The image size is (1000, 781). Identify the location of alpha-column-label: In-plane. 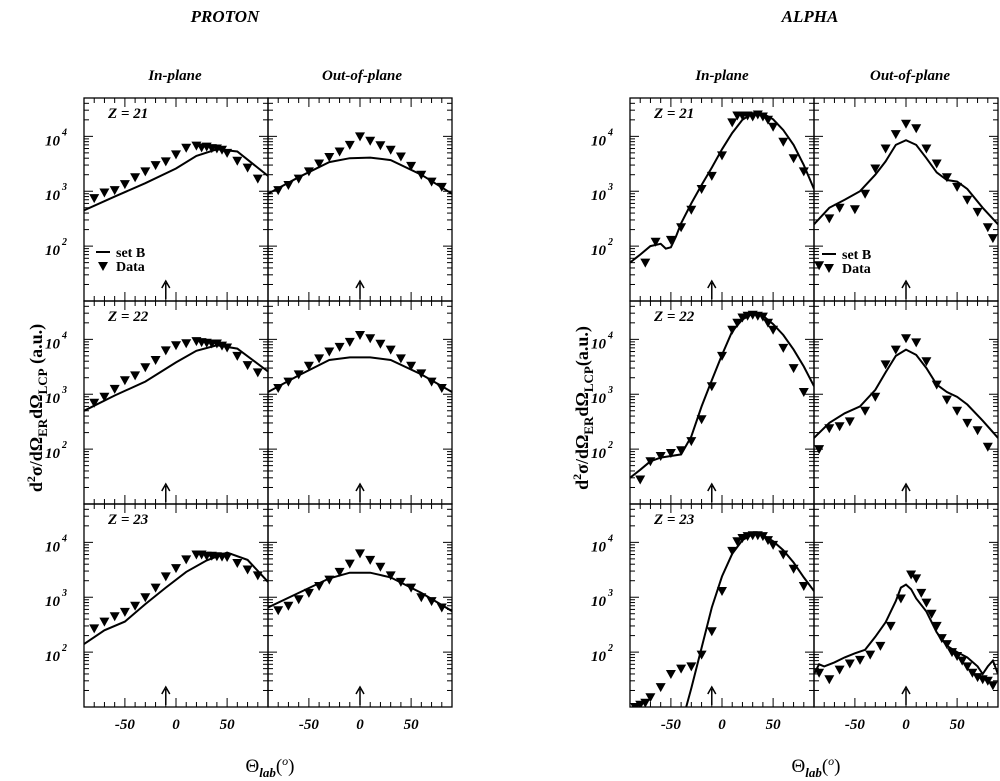
(721, 76).